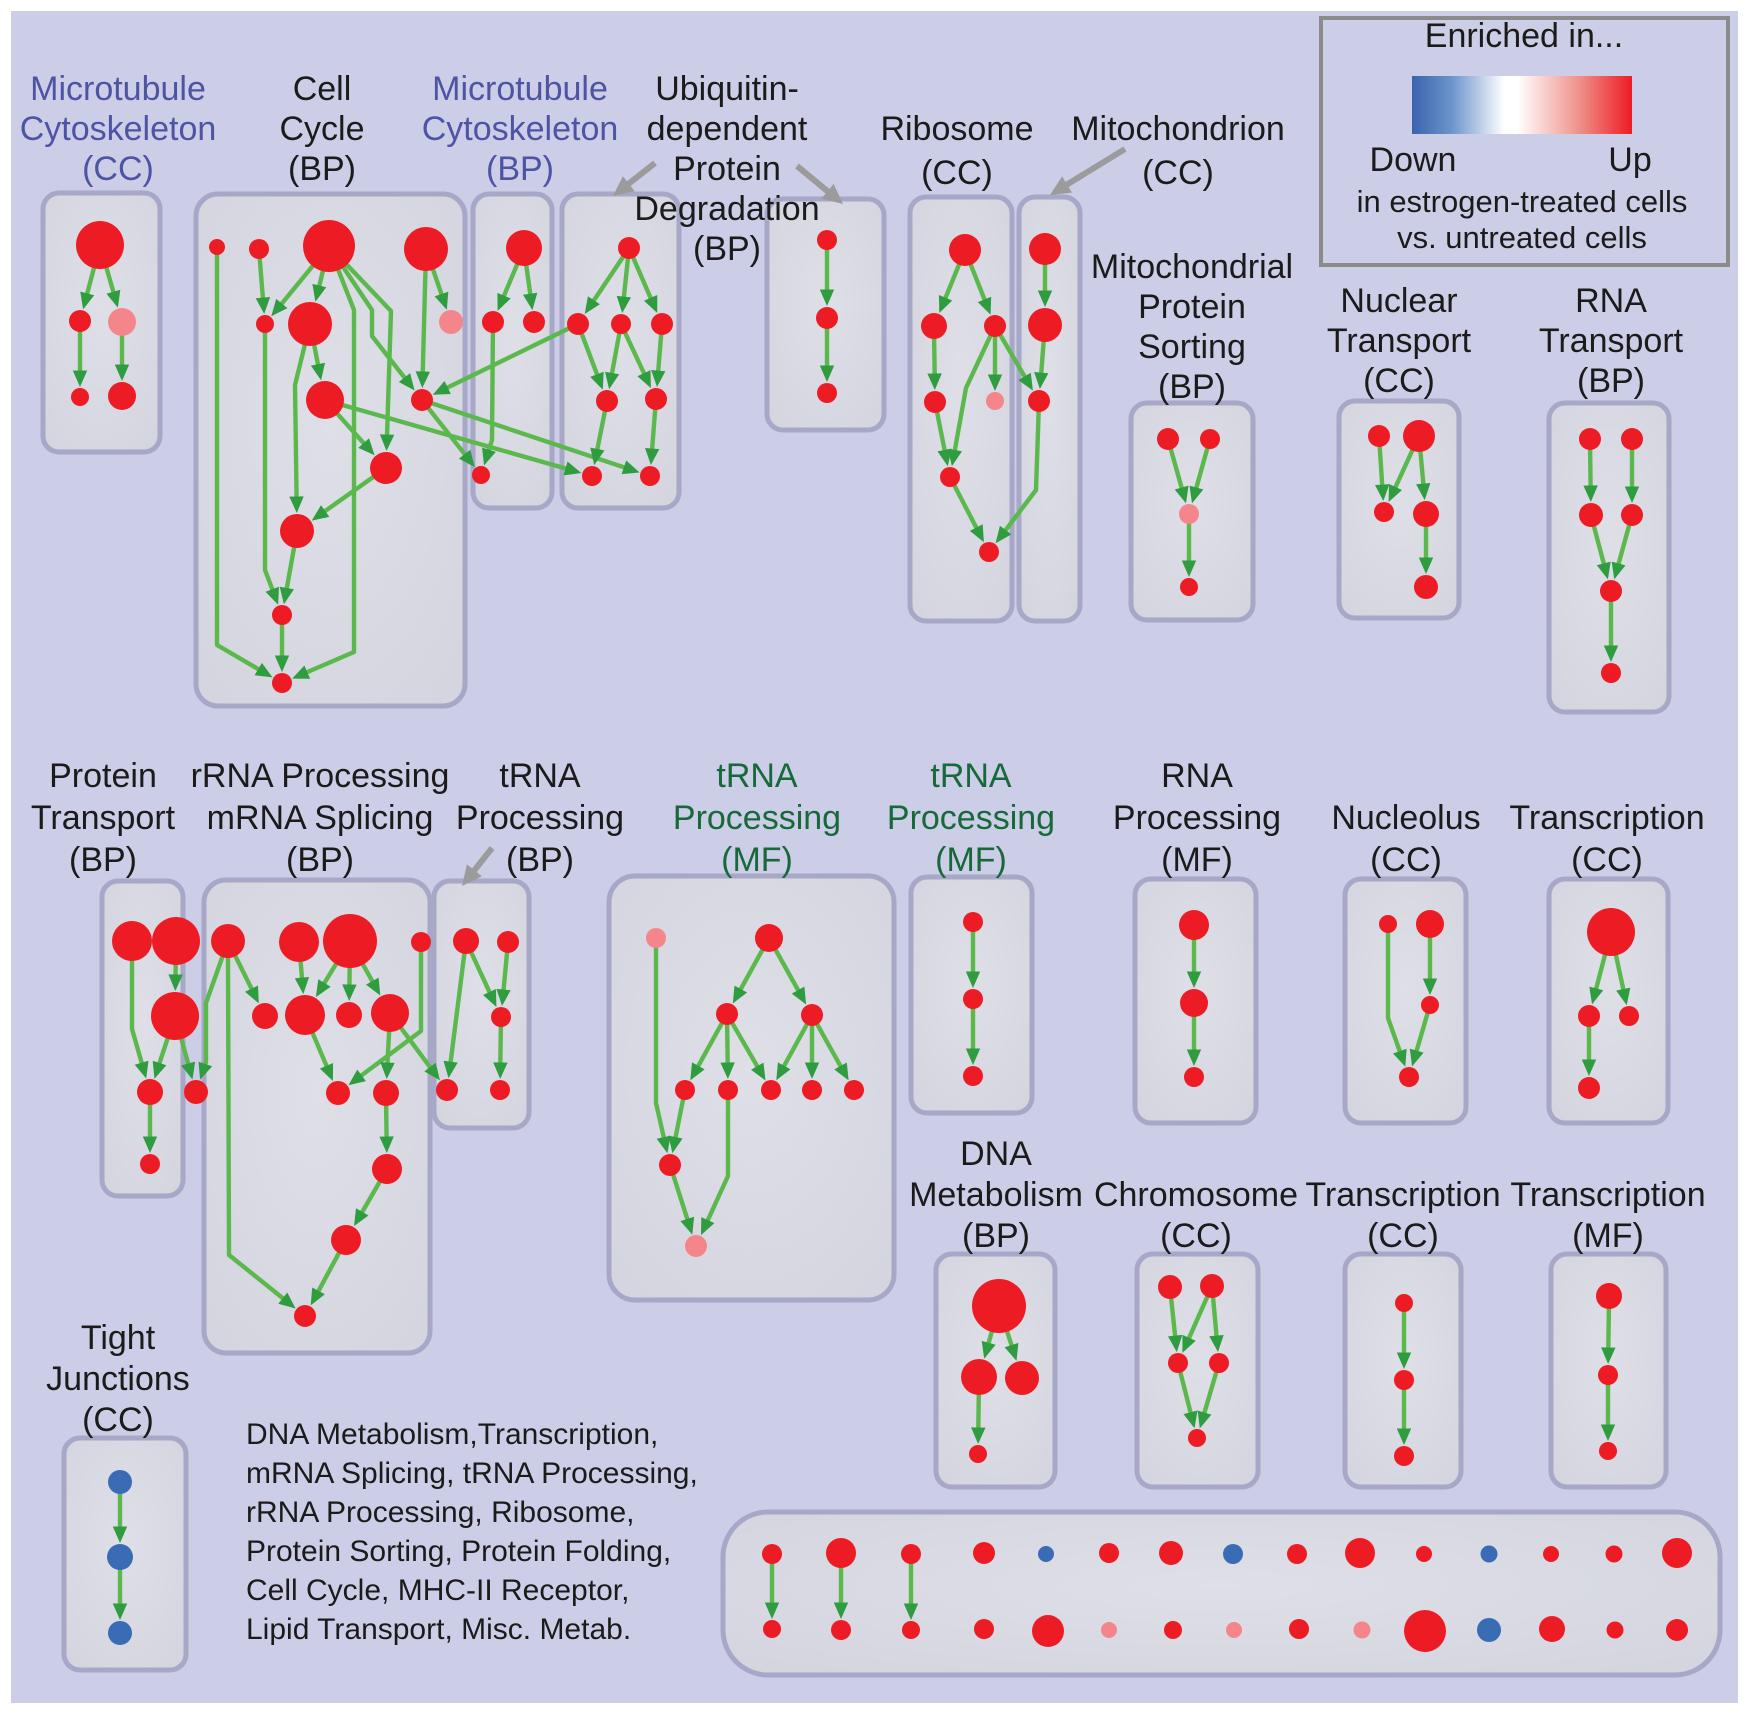 This screenshot has height=1720, width=1750. What do you see at coordinates (320, 818) in the screenshot?
I see `svg-text: mRNA Splicing` at bounding box center [320, 818].